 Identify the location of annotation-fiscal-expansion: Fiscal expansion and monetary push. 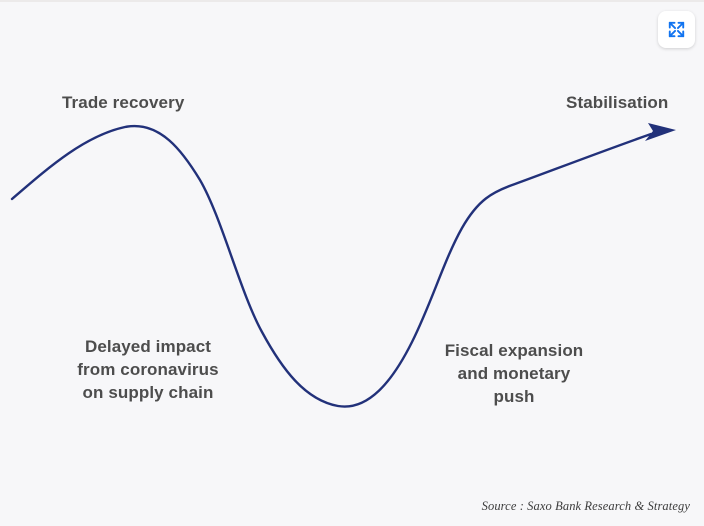
(514, 373).